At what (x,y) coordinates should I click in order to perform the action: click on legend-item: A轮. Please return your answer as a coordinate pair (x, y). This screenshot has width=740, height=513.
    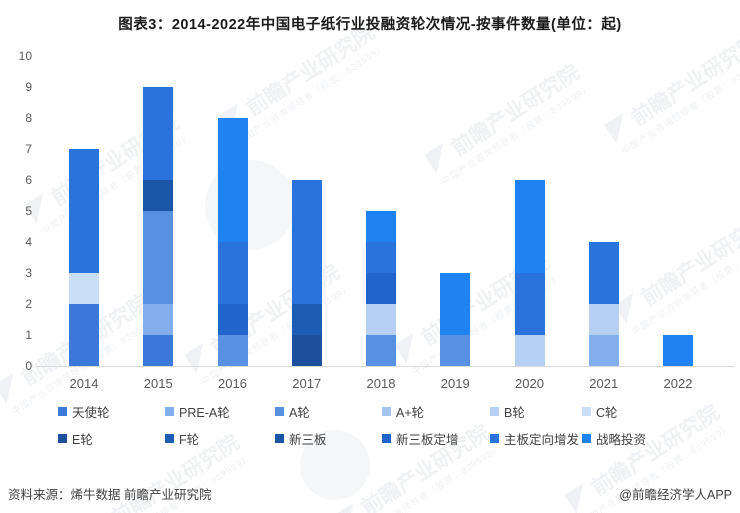
    Looking at the image, I should click on (292, 412).